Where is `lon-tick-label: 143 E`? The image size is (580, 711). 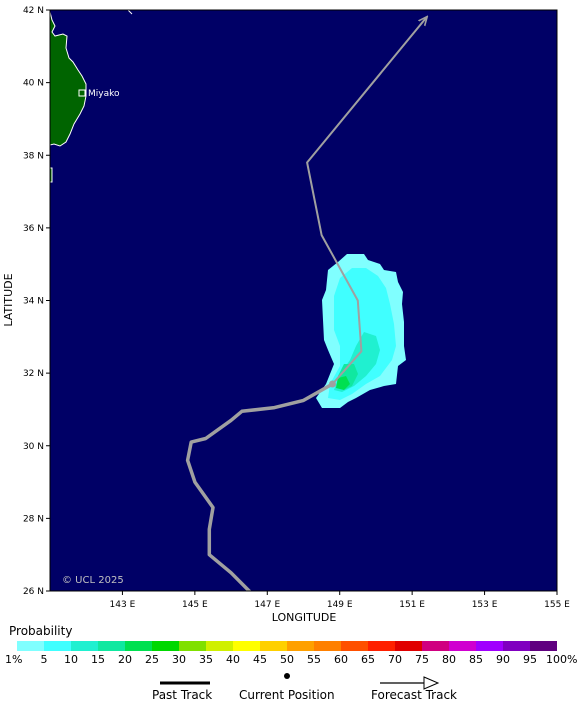 lon-tick-label: 143 E is located at coordinates (123, 605).